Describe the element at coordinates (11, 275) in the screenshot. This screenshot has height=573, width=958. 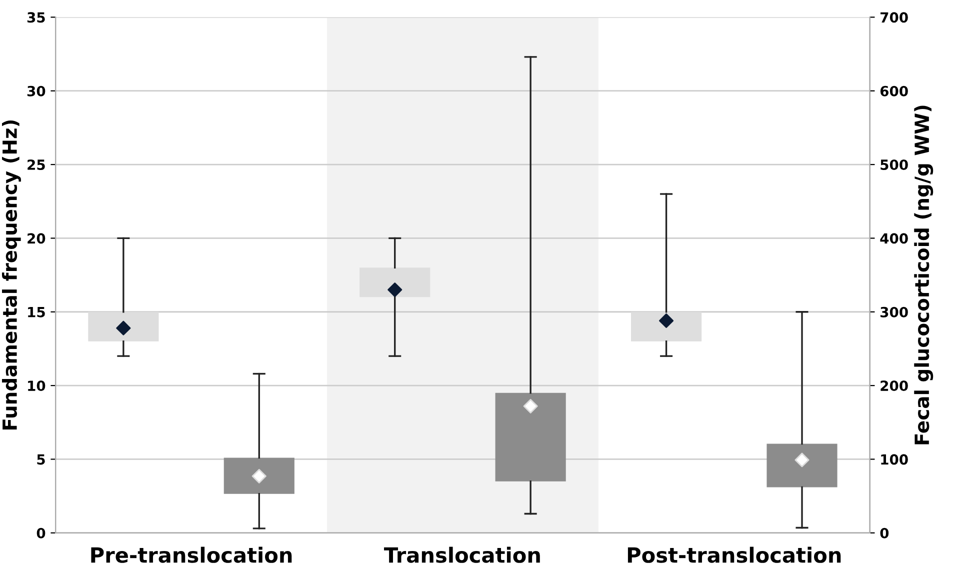
I see `y-axis-title: Fundamental frequency (Hz)` at that location.